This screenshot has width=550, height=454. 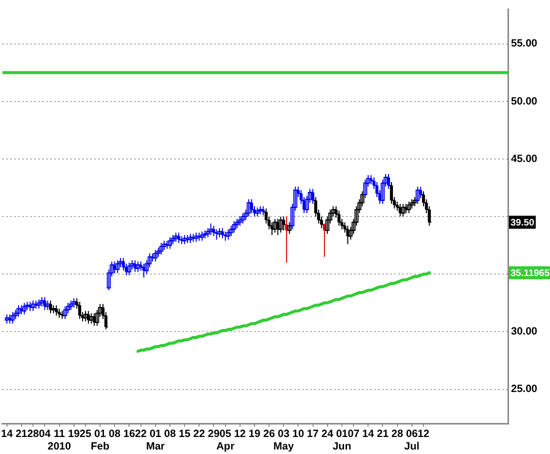 What do you see at coordinates (44, 434) in the screenshot?
I see `x-tick-label: 04` at bounding box center [44, 434].